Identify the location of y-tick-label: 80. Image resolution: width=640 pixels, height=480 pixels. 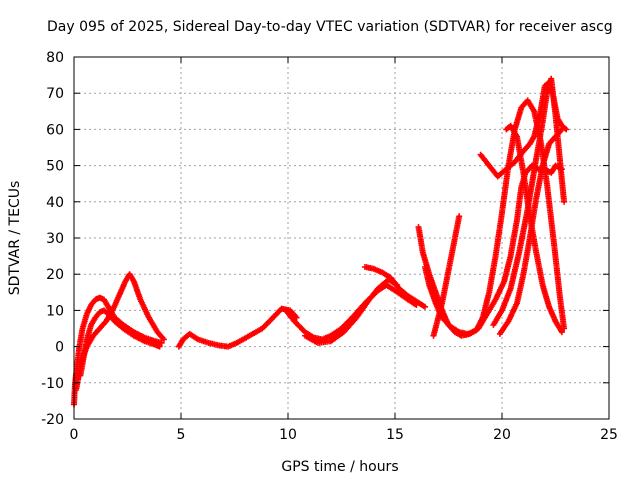
(55, 58).